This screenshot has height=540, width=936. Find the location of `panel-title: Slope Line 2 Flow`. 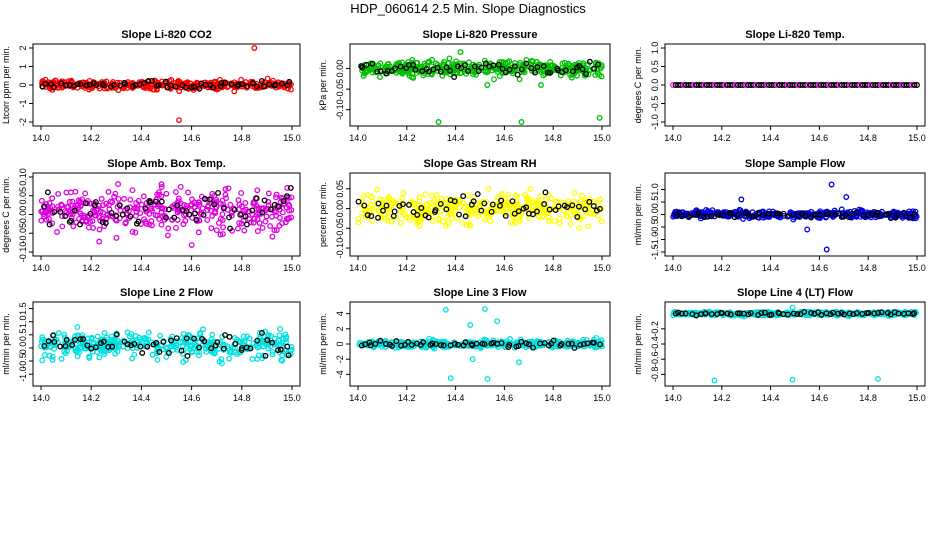

panel-title: Slope Line 2 Flow is located at coordinates (166, 293).